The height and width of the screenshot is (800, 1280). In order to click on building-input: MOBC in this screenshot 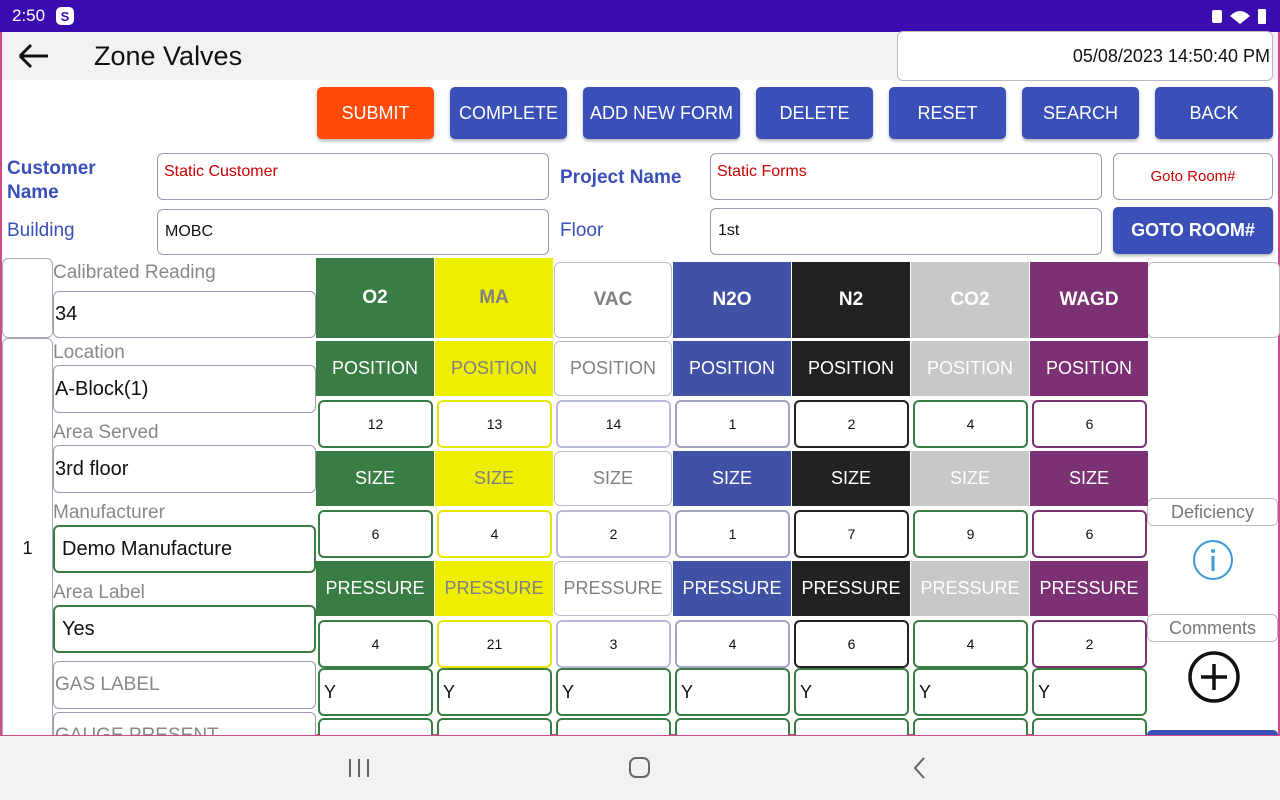, I will do `click(353, 232)`.